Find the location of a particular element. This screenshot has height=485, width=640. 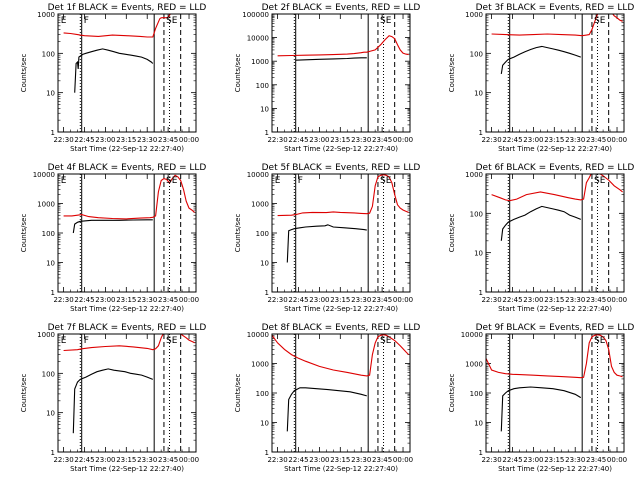

panel-title: Det 5f BLACK = Events, RED = LLD is located at coordinates (341, 168).